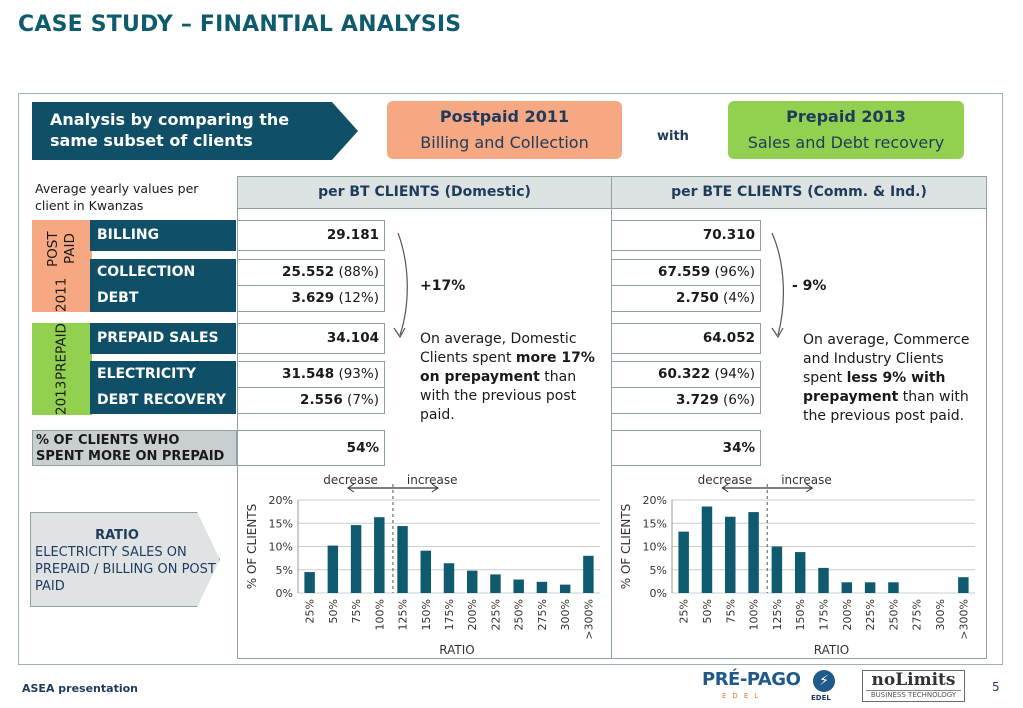 Image resolution: width=1023 pixels, height=708 pixels. I want to click on prepago-logo-sub: EDEL, so click(743, 696).